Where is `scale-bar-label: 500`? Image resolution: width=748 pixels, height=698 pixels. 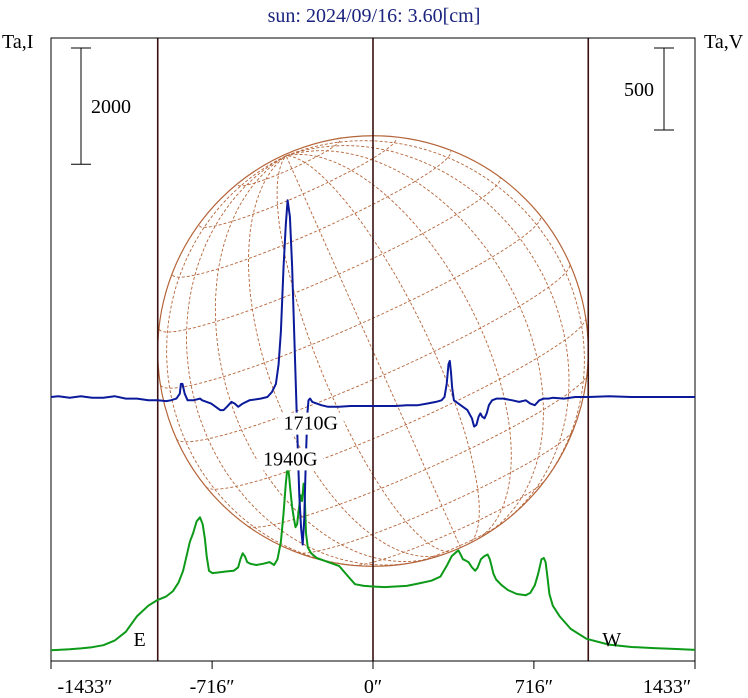 scale-bar-label: 500 is located at coordinates (639, 90).